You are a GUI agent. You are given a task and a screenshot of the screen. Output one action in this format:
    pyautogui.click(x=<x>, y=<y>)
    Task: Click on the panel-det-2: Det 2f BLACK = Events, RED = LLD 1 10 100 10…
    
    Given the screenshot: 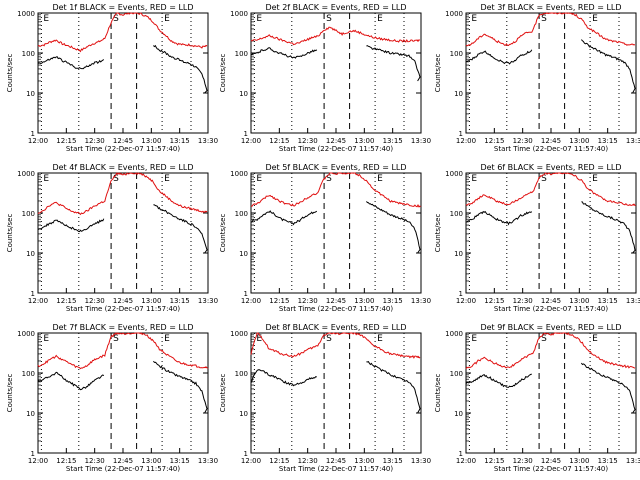 What is the action you would take?
    pyautogui.click(x=325, y=78)
    